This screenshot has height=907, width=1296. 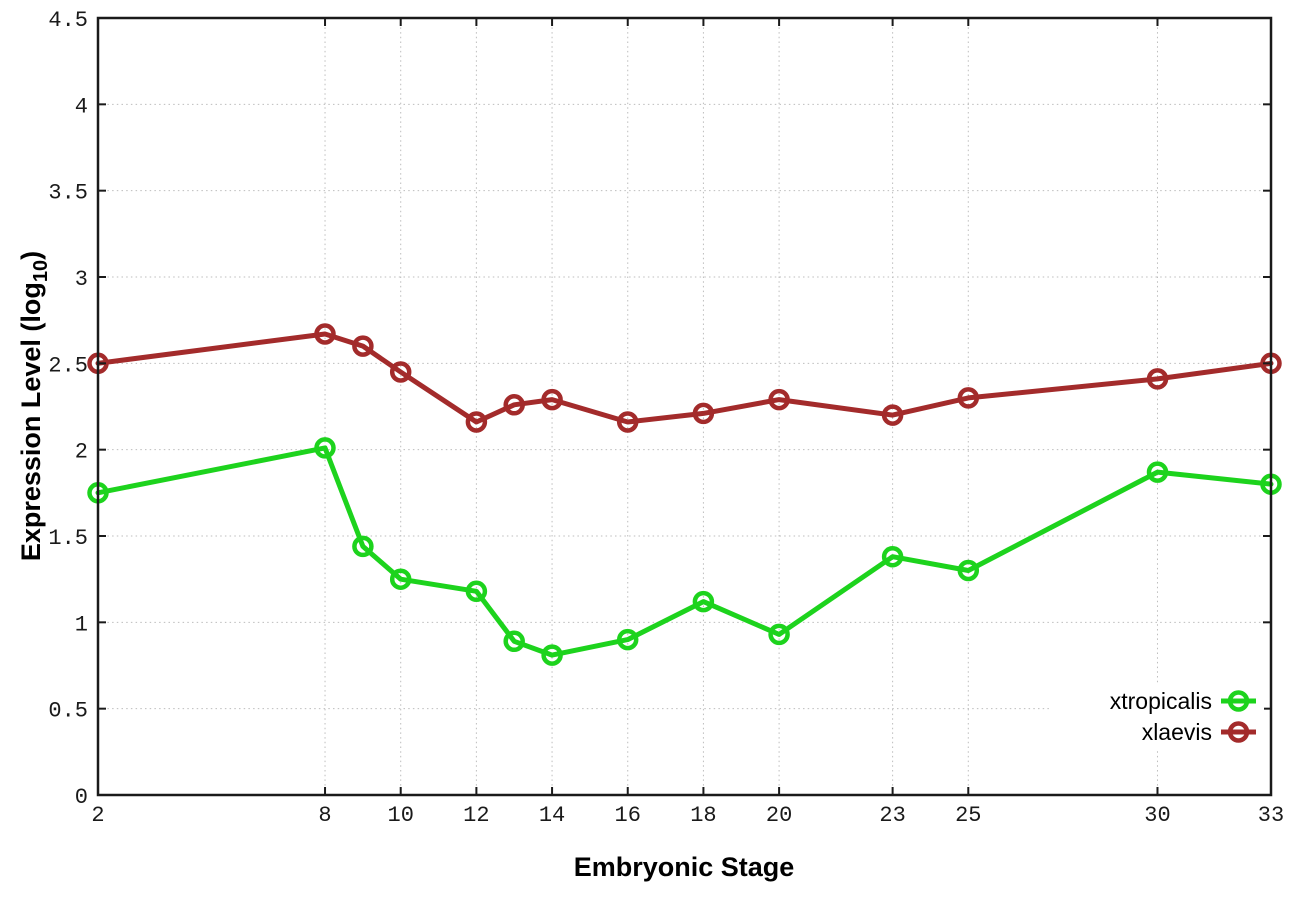 What do you see at coordinates (684, 378) in the screenshot?
I see `xlaevis-line` at bounding box center [684, 378].